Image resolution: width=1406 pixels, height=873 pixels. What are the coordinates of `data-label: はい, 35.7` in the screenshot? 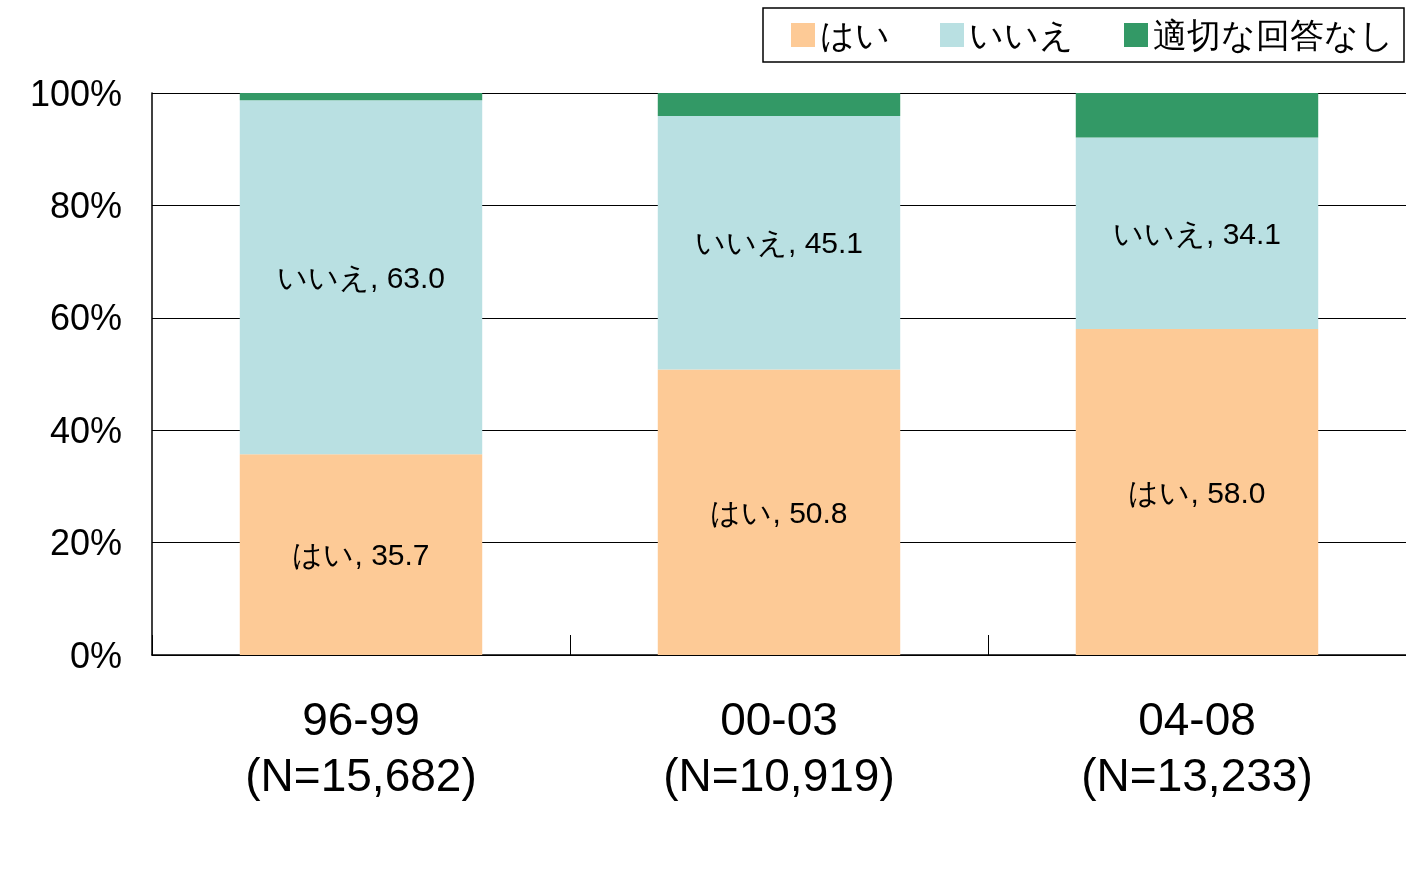 It's located at (361, 555).